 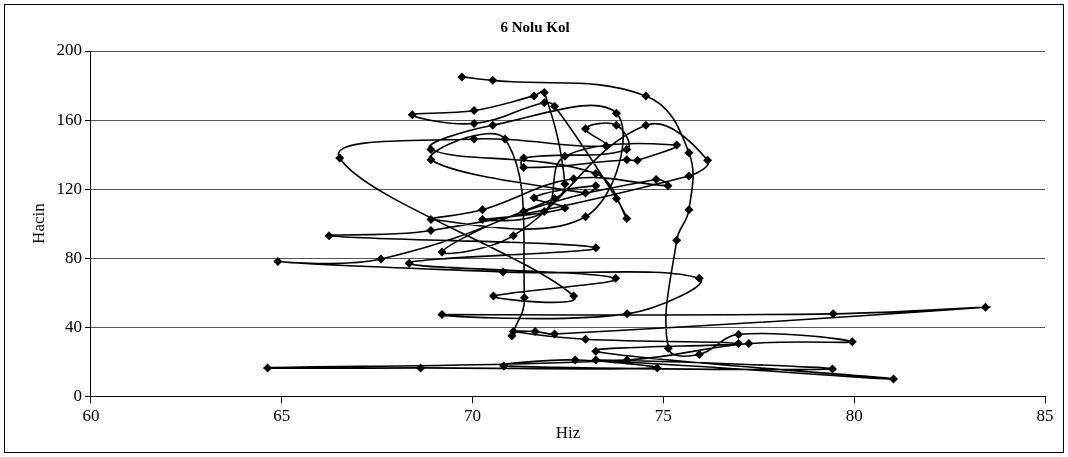 I want to click on x-tick-label: 80, so click(x=854, y=415).